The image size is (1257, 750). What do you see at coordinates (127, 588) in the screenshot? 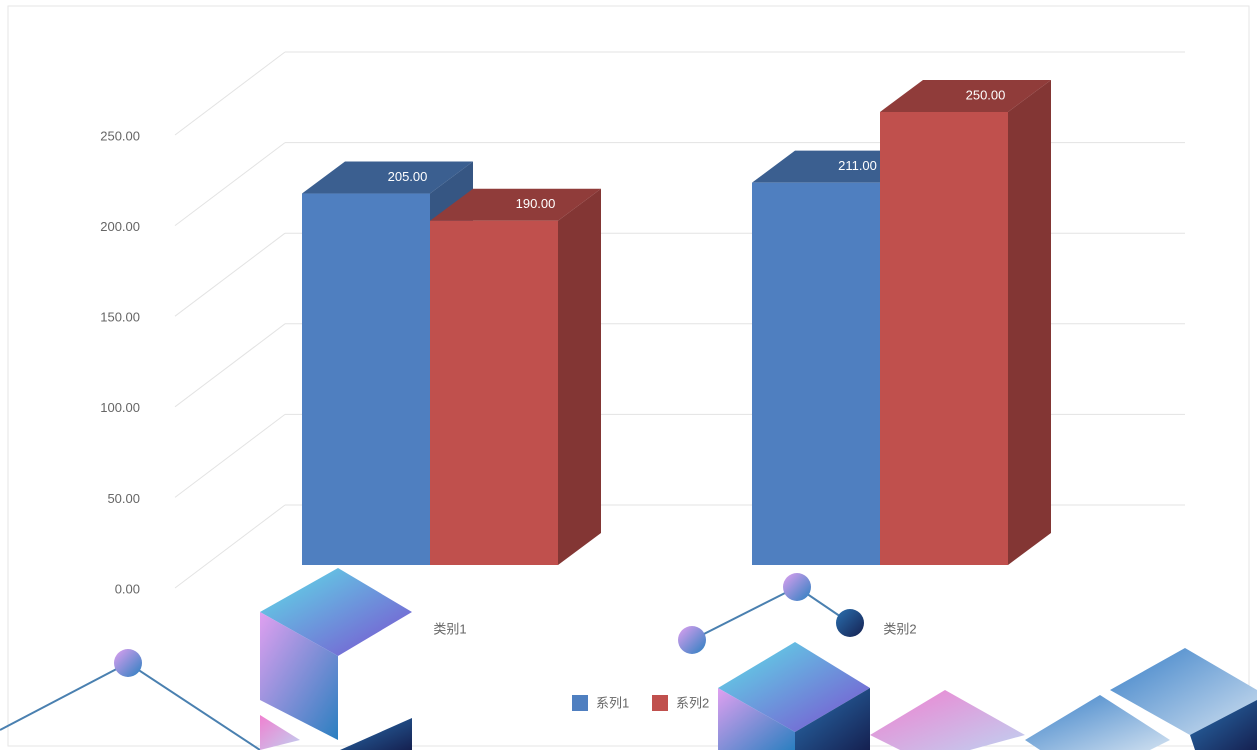
I see `y-tick-label: 0.00` at bounding box center [127, 588].